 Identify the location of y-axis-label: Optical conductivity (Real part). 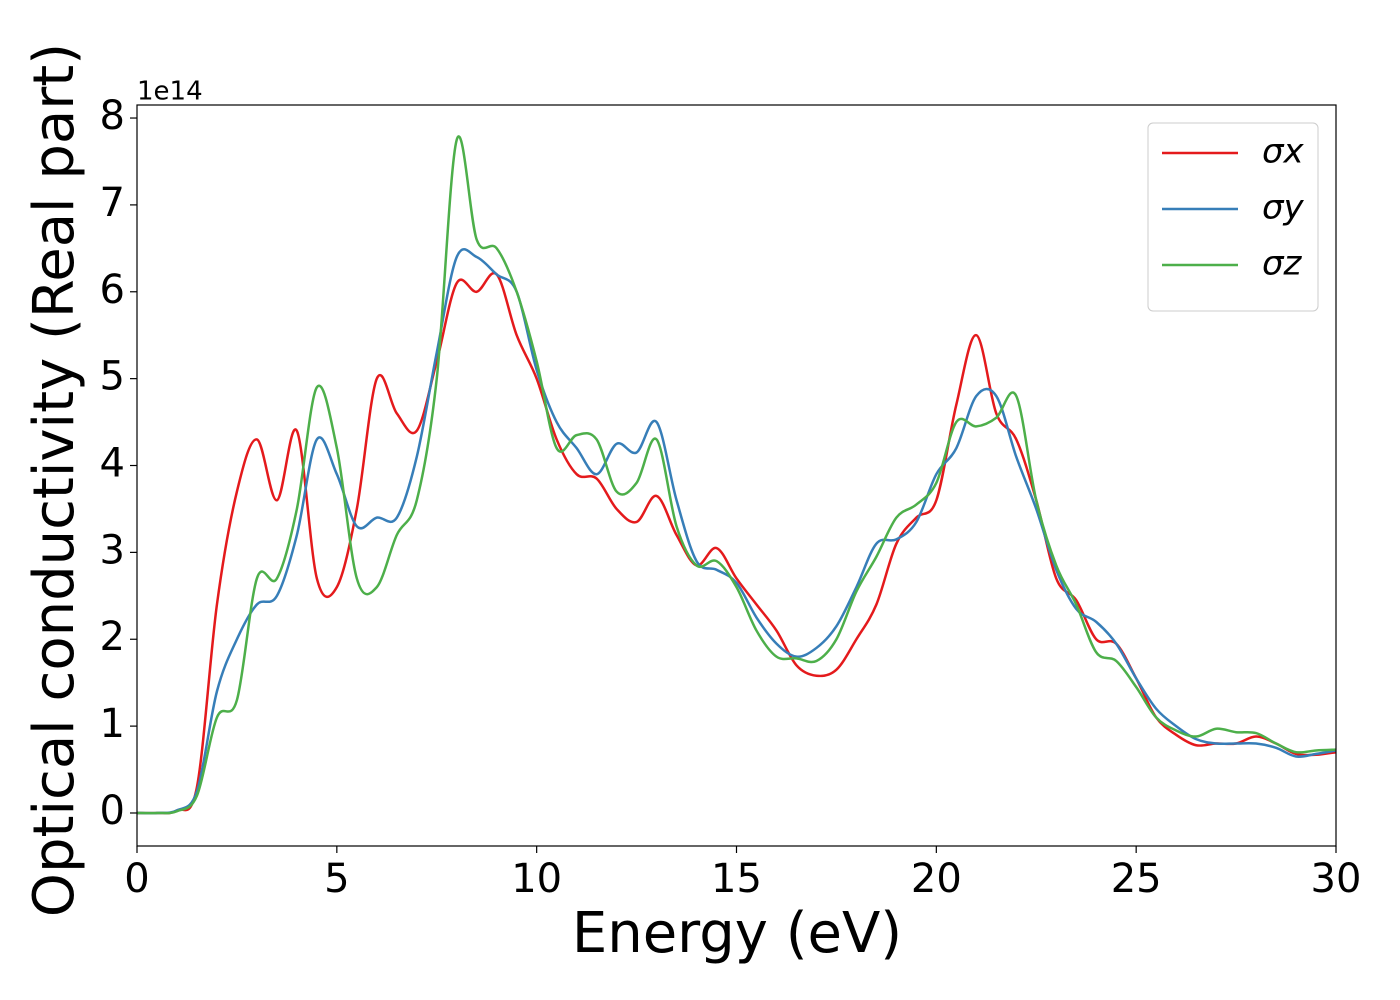
(54, 480).